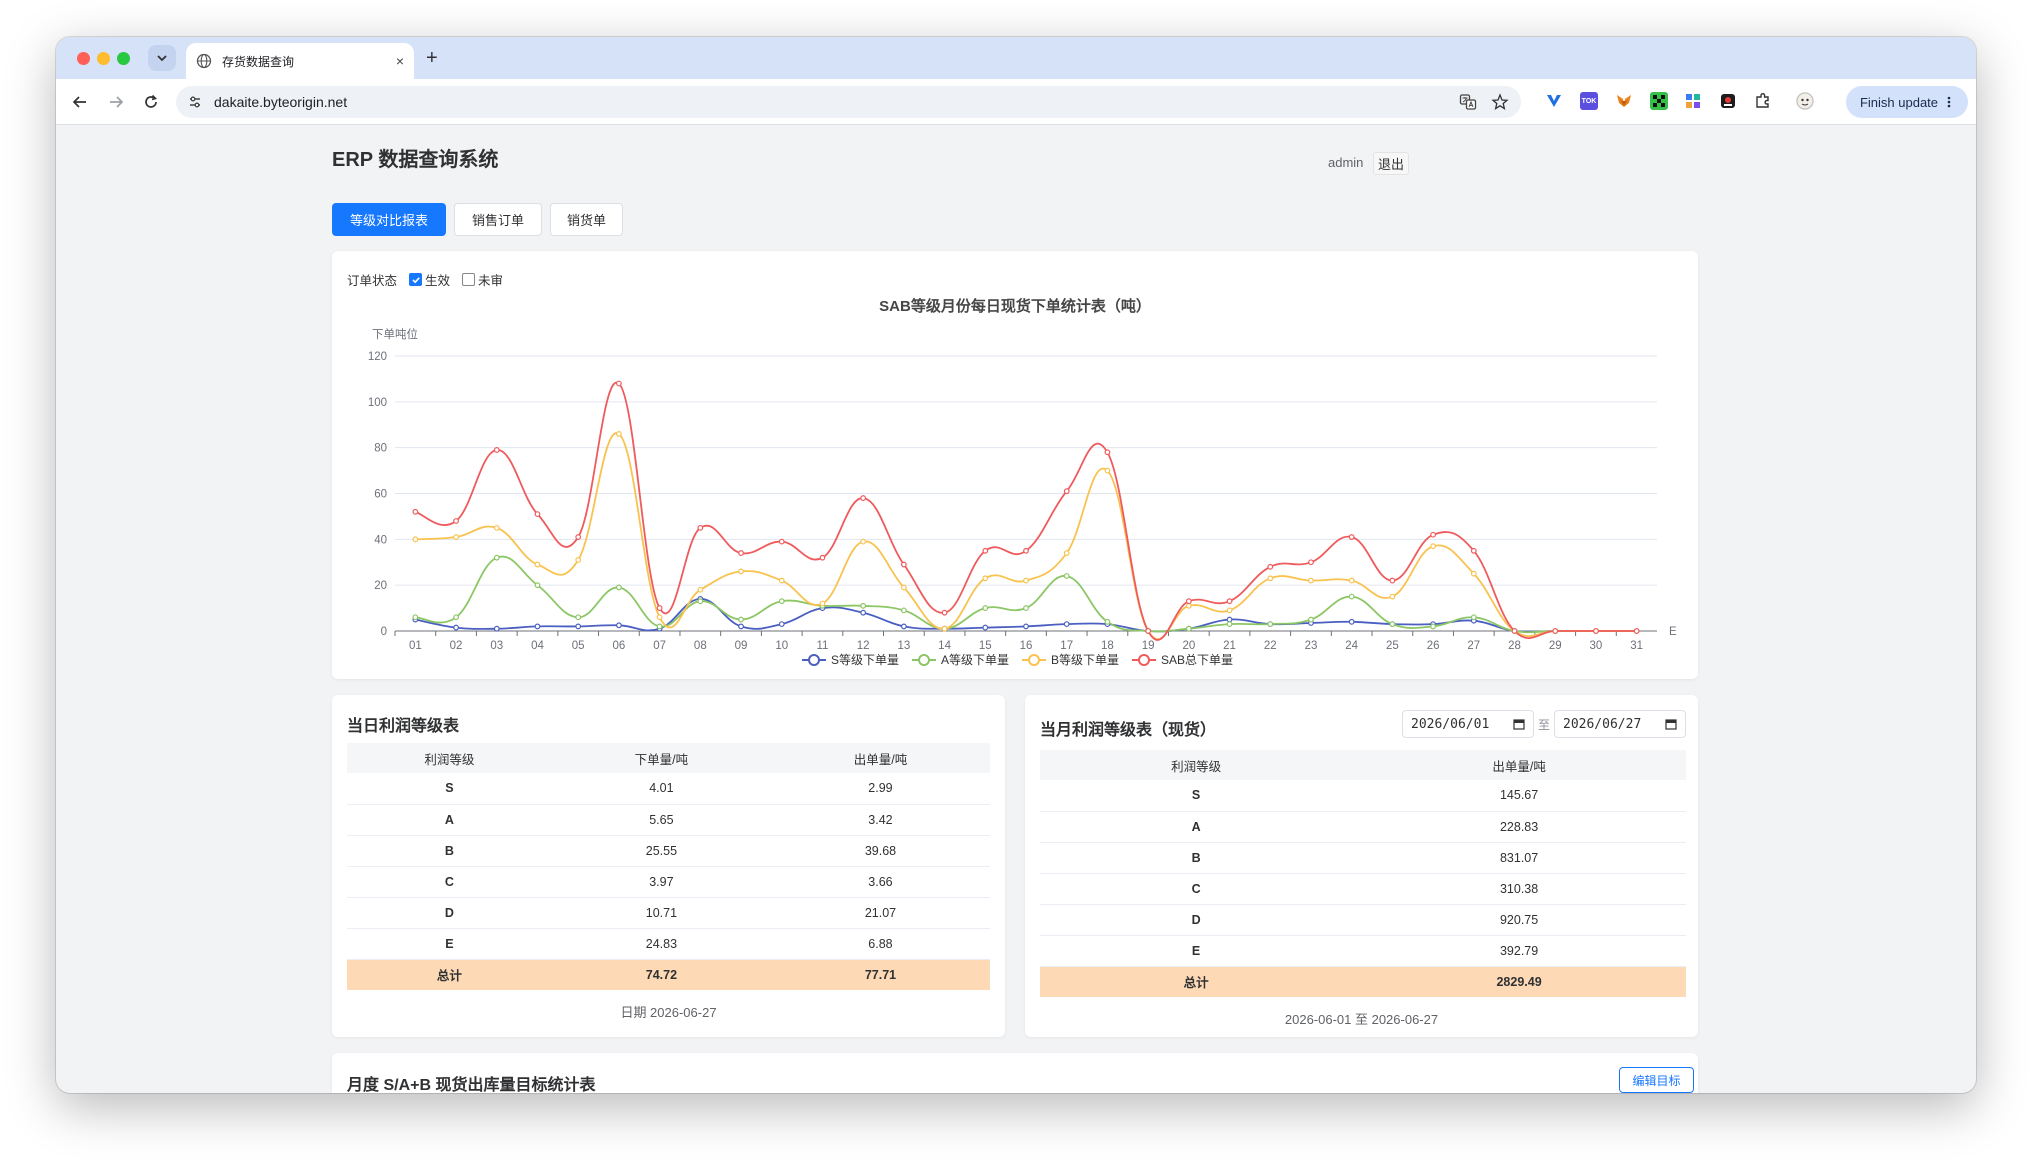  I want to click on tab-search-button, so click(162, 58).